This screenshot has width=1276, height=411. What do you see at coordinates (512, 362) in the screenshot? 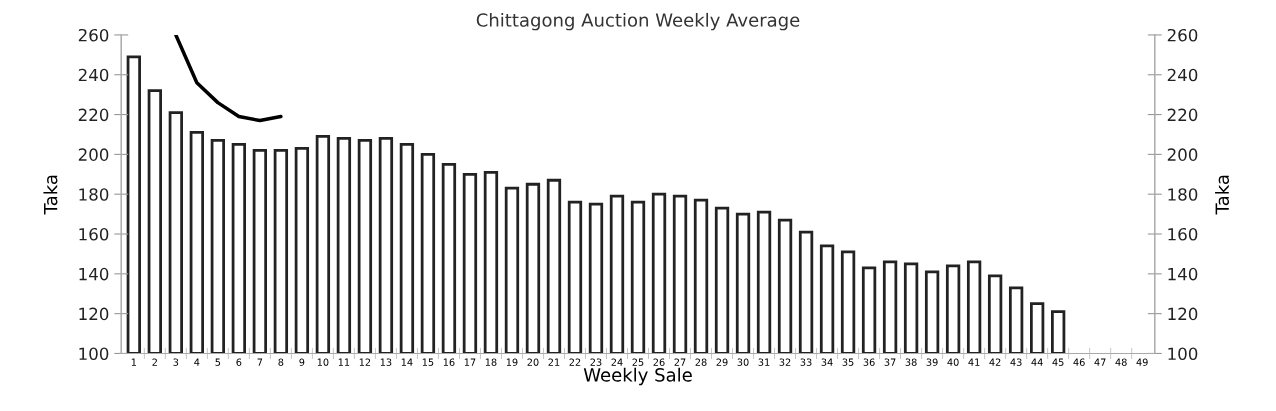
I see `x-tick-label: 19` at bounding box center [512, 362].